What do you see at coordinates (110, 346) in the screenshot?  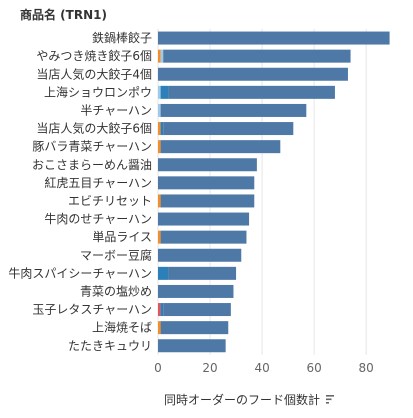 I see `category-label: たたきキュウリ` at bounding box center [110, 346].